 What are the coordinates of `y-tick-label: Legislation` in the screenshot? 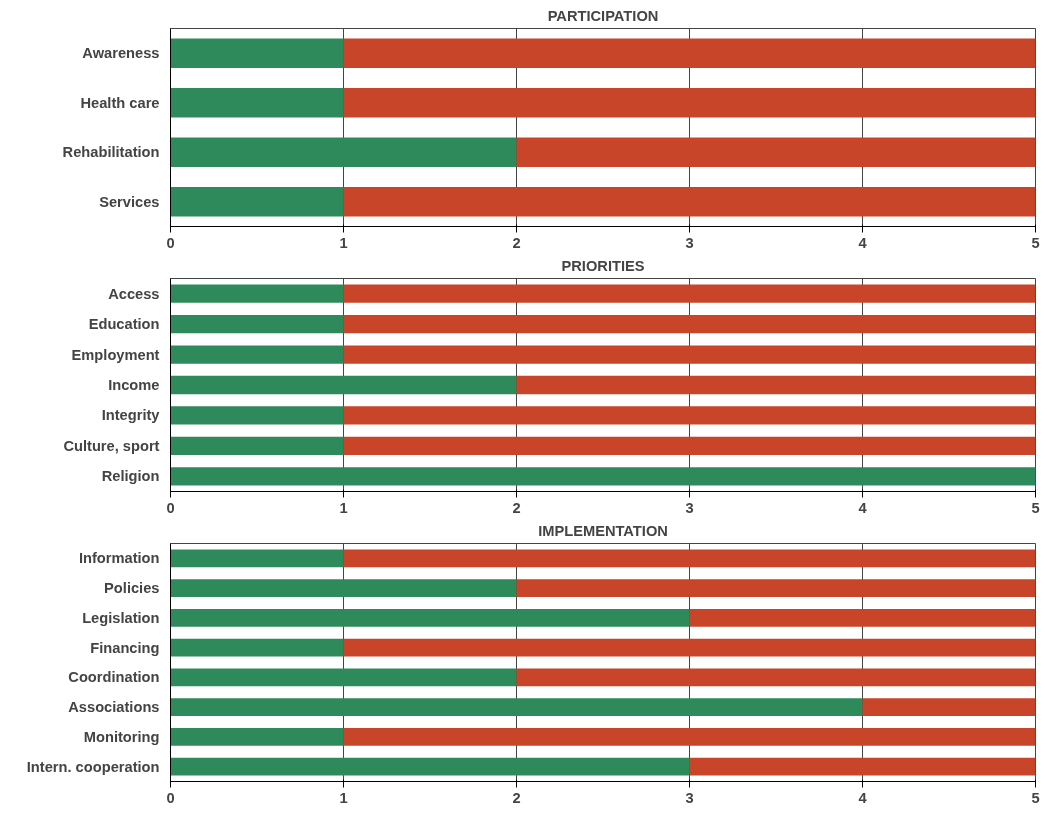 It's located at (121, 617).